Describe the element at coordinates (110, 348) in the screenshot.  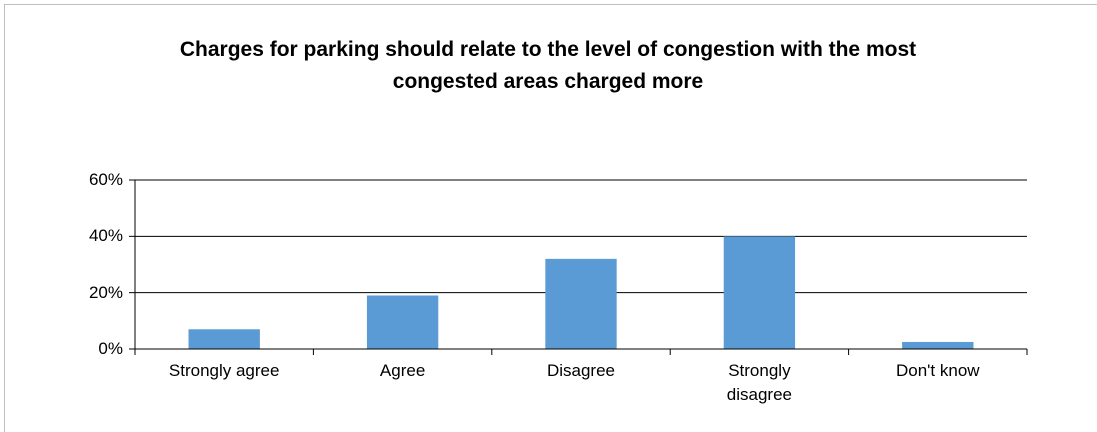
I see `y-tick-label: 0%` at that location.